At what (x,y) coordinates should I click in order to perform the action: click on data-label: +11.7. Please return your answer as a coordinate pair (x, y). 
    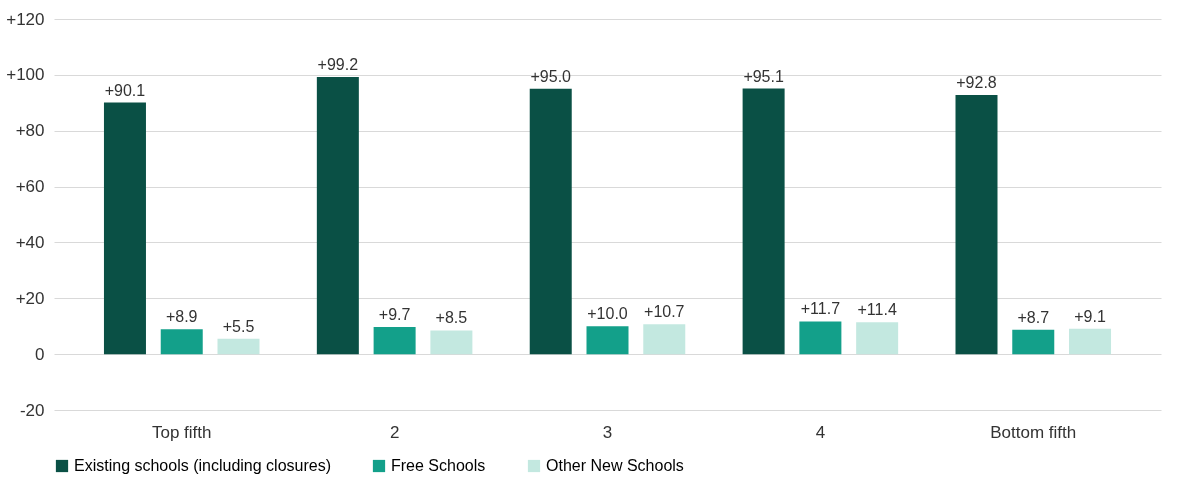
    Looking at the image, I should click on (820, 309).